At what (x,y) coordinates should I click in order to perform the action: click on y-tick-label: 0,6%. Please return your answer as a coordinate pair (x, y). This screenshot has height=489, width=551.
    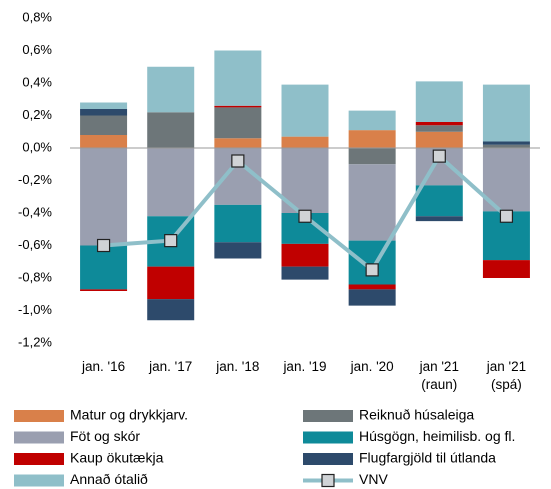
    Looking at the image, I should click on (37, 49).